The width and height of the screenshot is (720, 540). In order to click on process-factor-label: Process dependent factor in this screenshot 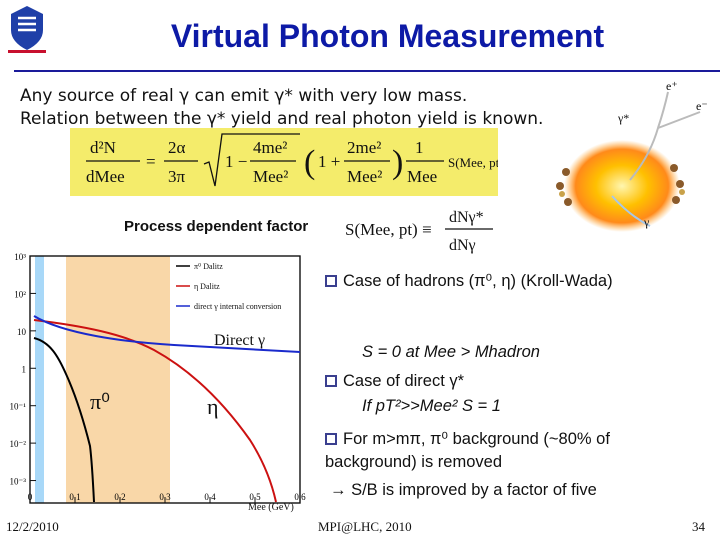, I will do `click(216, 226)`.